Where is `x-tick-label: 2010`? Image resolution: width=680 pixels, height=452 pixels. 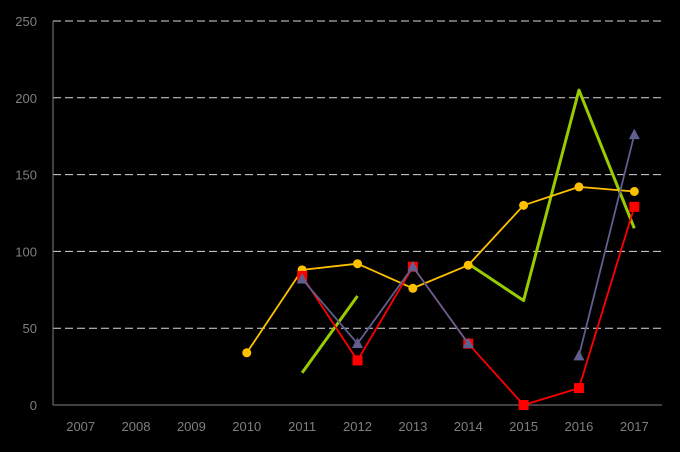
x-tick-label: 2010 is located at coordinates (246, 426).